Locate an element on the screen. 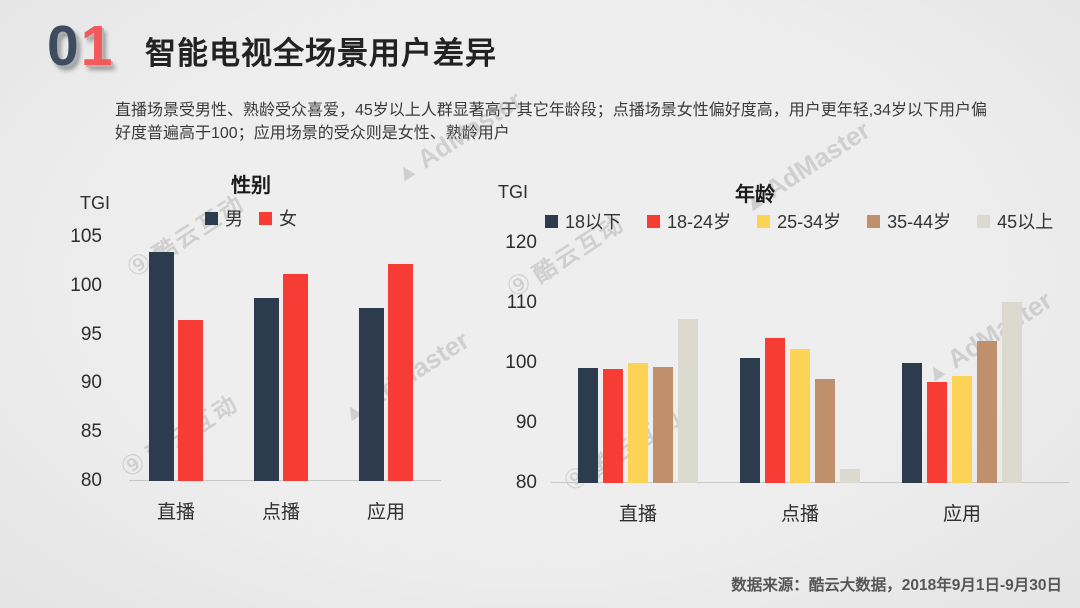 This screenshot has height=608, width=1080. bar-18-24岁-应用 is located at coordinates (937, 432).